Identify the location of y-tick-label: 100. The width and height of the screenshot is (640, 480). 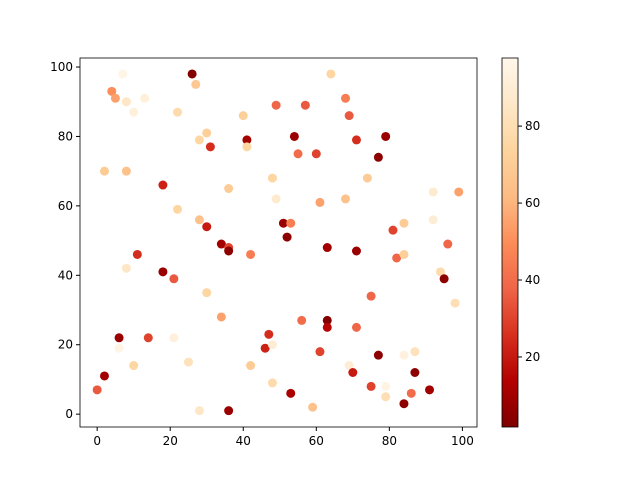
(61, 67).